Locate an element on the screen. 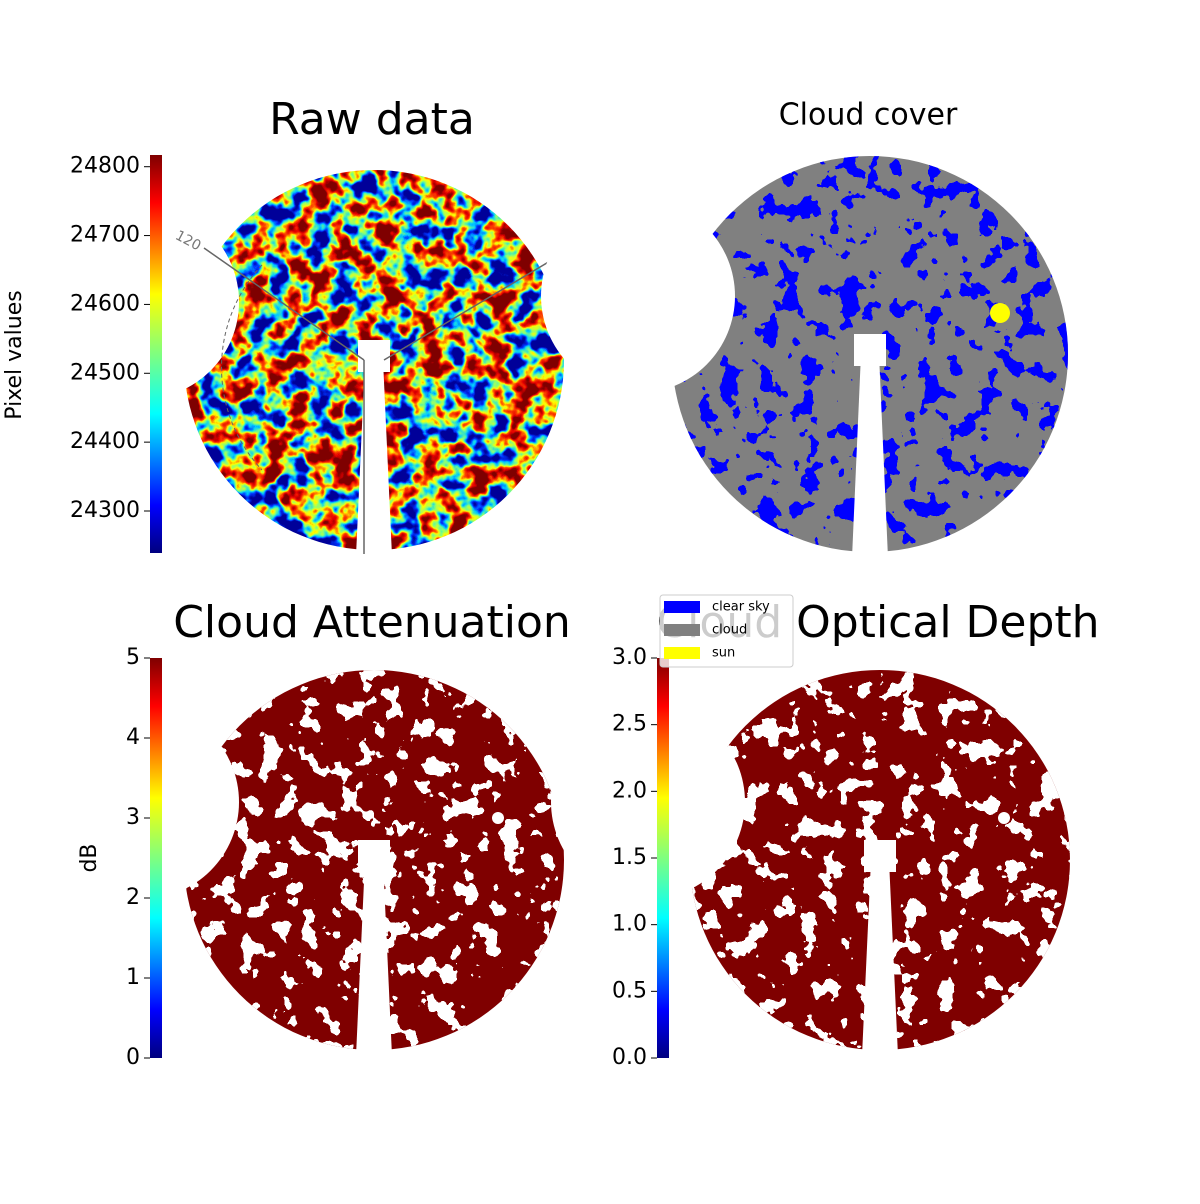 The image size is (1200, 1204). panel-title: Raw data is located at coordinates (372, 119).